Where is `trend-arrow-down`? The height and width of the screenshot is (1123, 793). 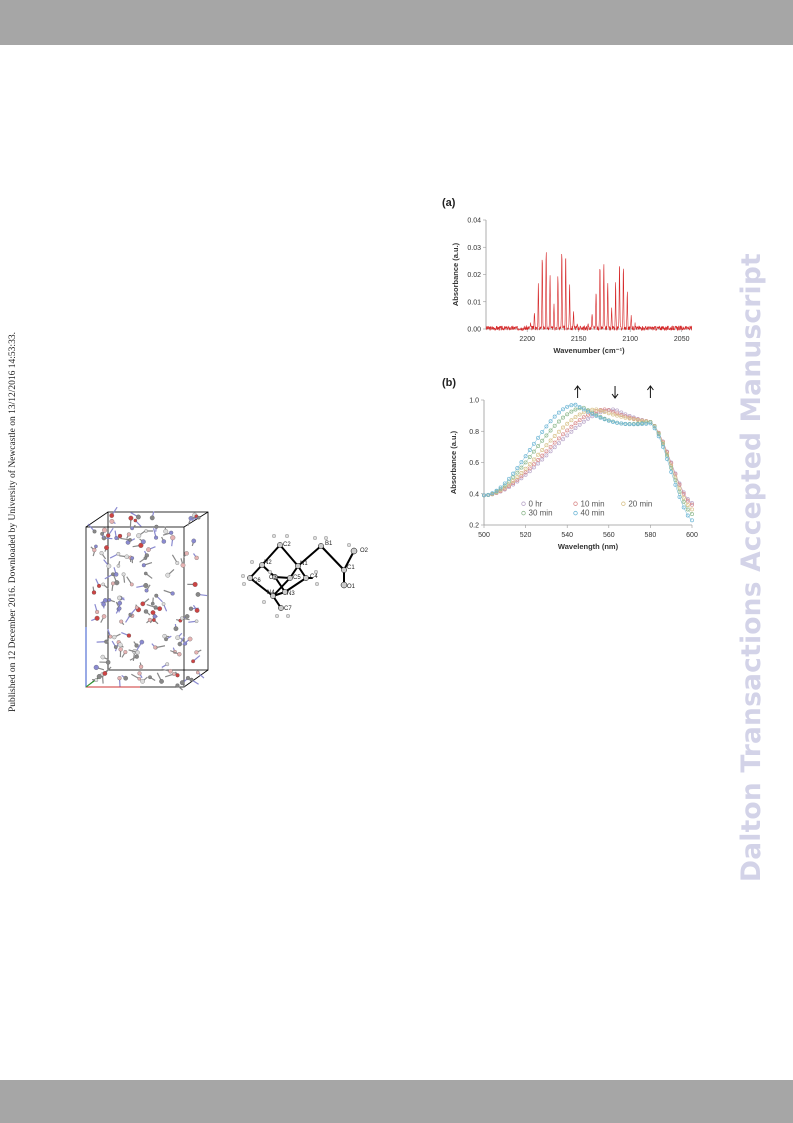 trend-arrow-down is located at coordinates (615, 392).